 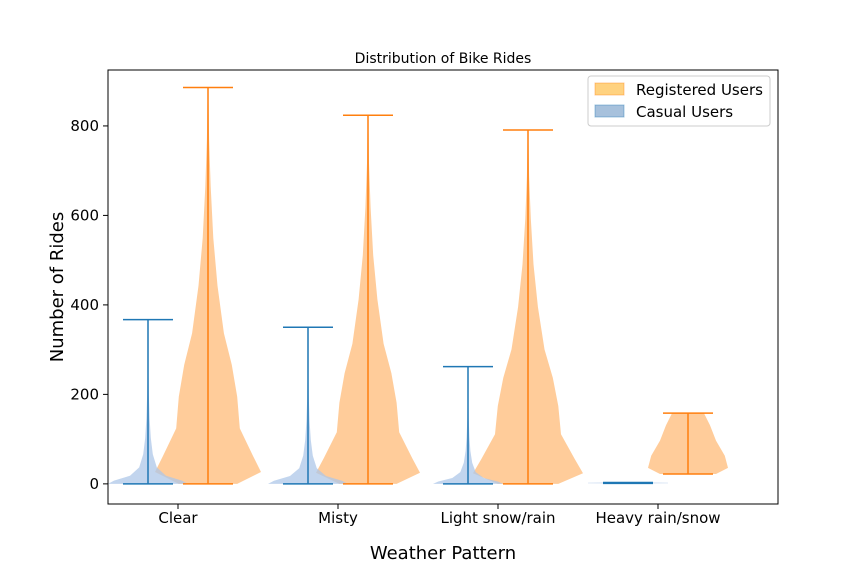 I want to click on y-tick-label: 800, so click(x=84, y=126).